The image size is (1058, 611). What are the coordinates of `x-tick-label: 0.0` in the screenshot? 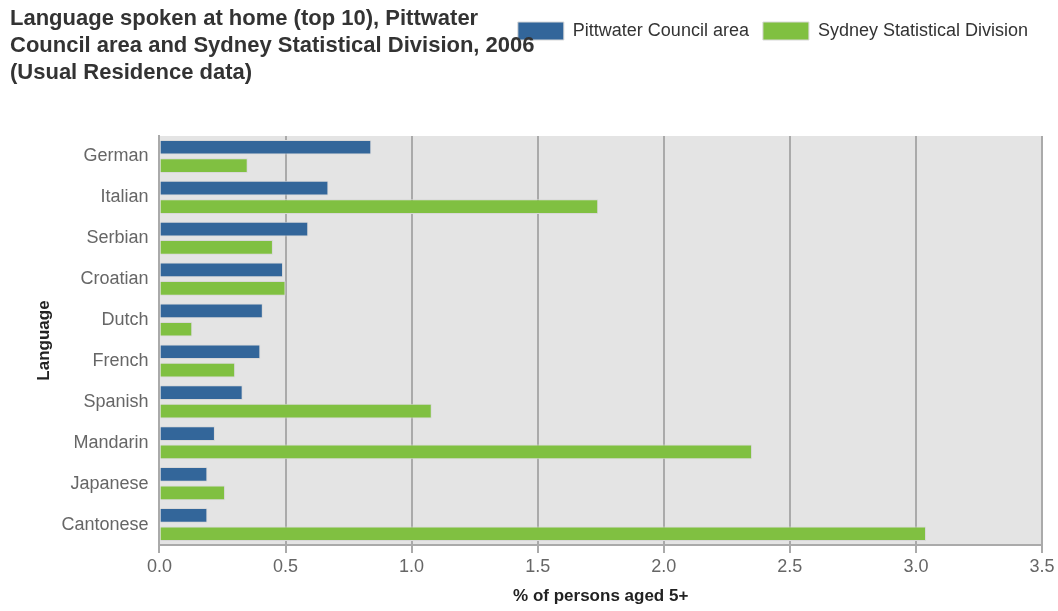 It's located at (159, 565).